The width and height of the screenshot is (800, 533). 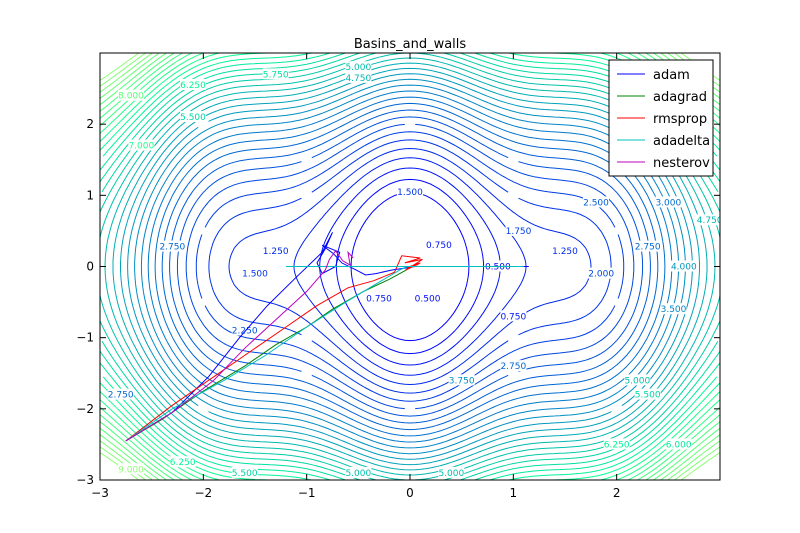 I want to click on x-tick-label: 1, so click(x=514, y=493).